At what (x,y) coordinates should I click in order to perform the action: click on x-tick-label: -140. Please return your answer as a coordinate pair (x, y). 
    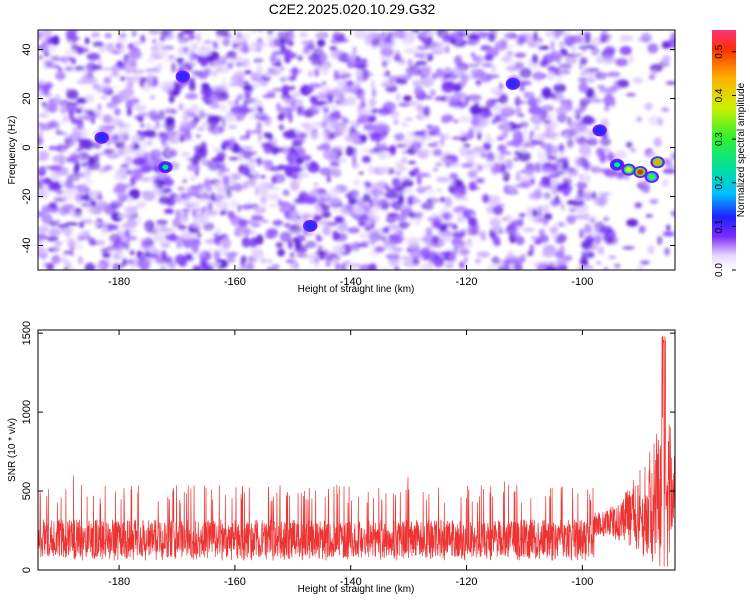
    Looking at the image, I should click on (351, 282).